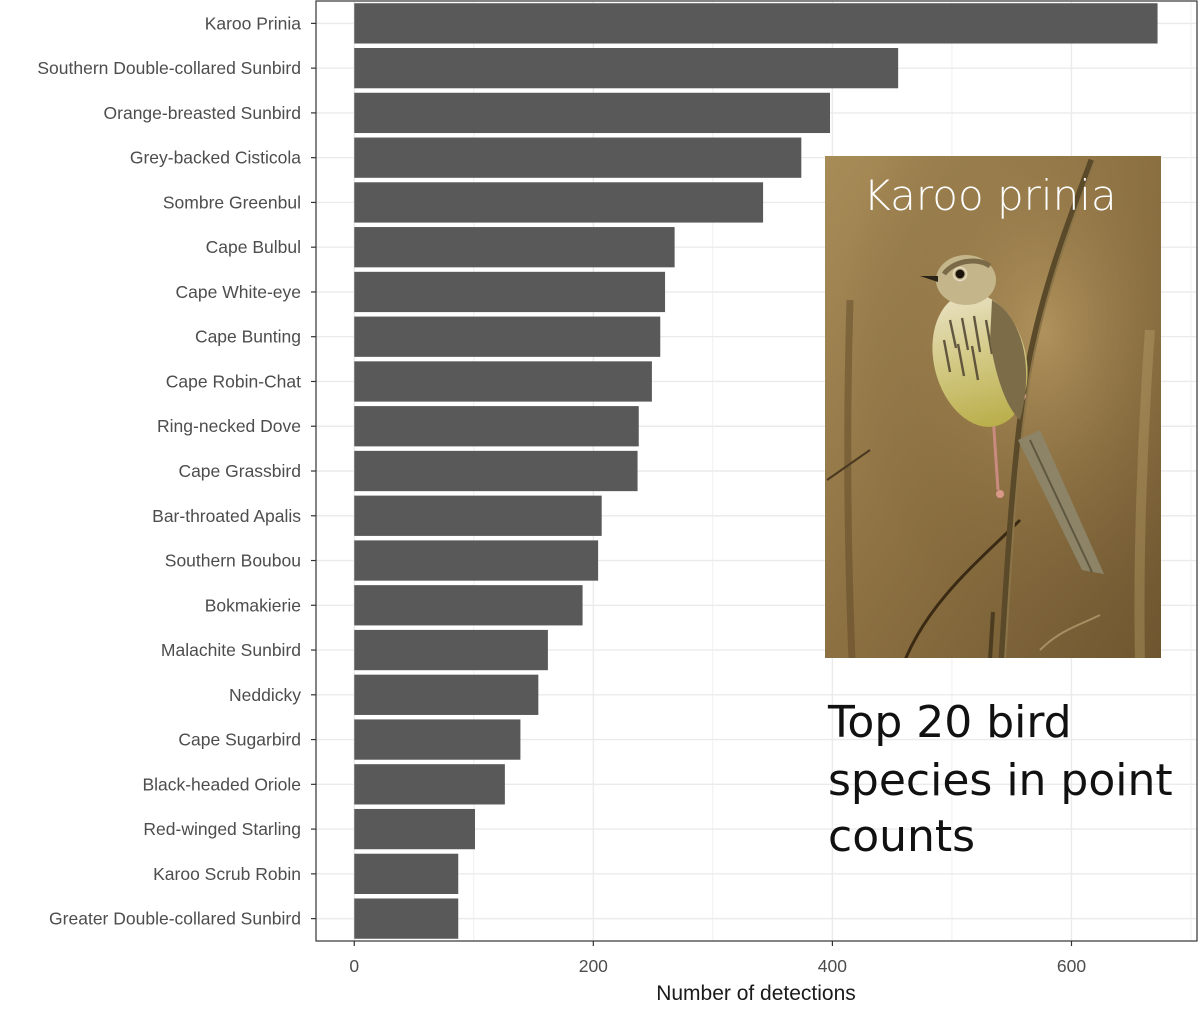 Image resolution: width=1203 pixels, height=1009 pixels. What do you see at coordinates (239, 471) in the screenshot?
I see `y-tick-label: Cape Grassbird` at bounding box center [239, 471].